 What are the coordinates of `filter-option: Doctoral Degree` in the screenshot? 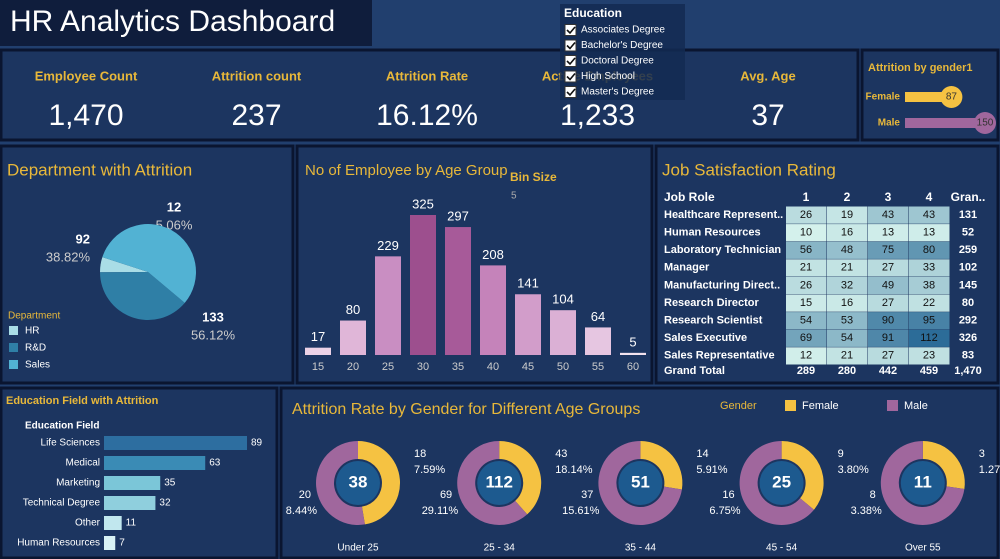 It's located at (617, 61).